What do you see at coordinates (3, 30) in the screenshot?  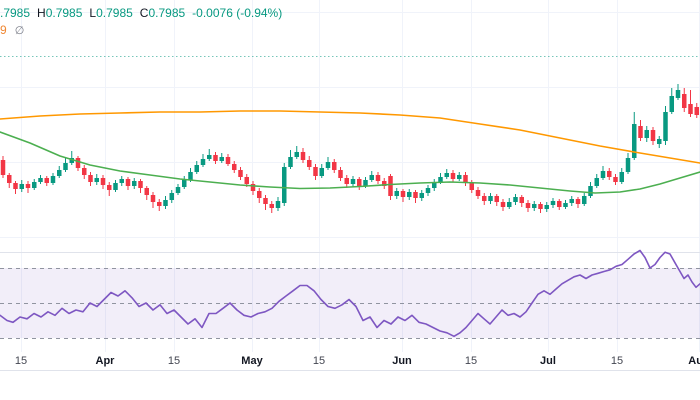 I see `ma-legend-value: 9` at bounding box center [3, 30].